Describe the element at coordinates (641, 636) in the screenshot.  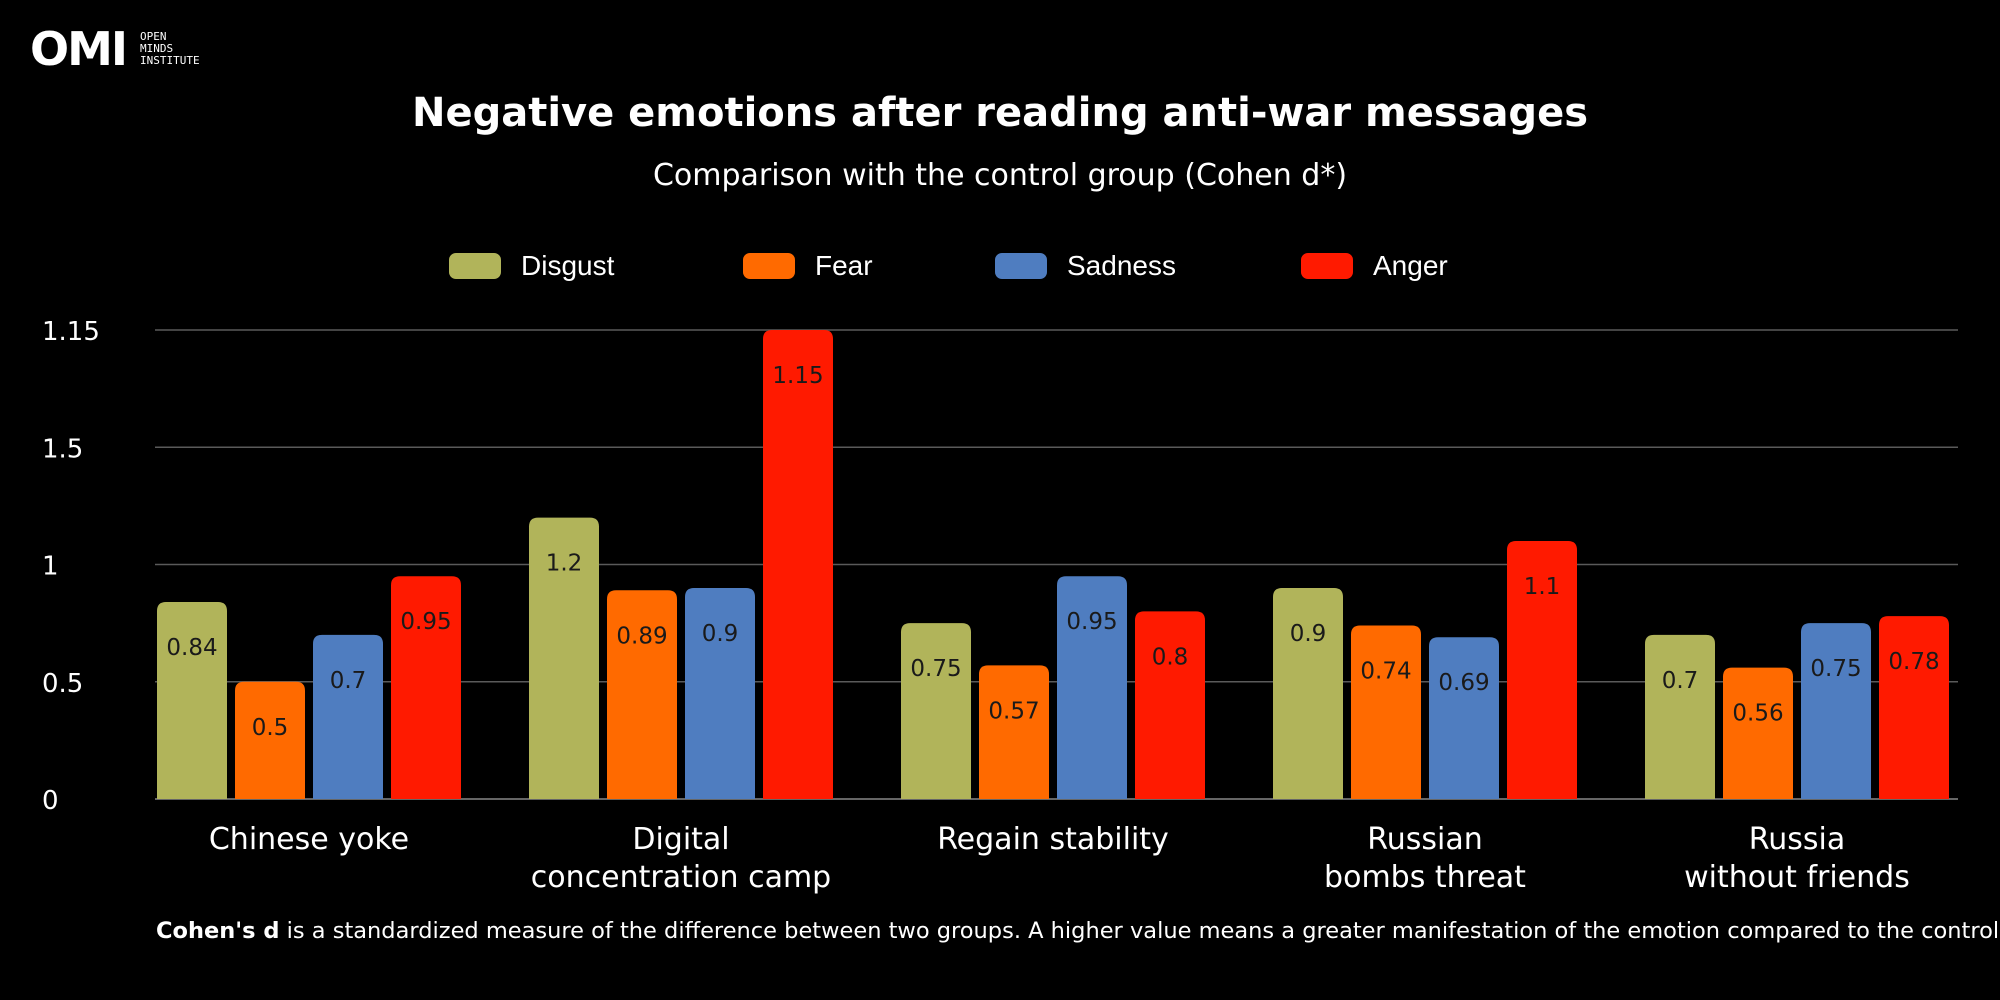
I see `data-label: 0.89` at that location.